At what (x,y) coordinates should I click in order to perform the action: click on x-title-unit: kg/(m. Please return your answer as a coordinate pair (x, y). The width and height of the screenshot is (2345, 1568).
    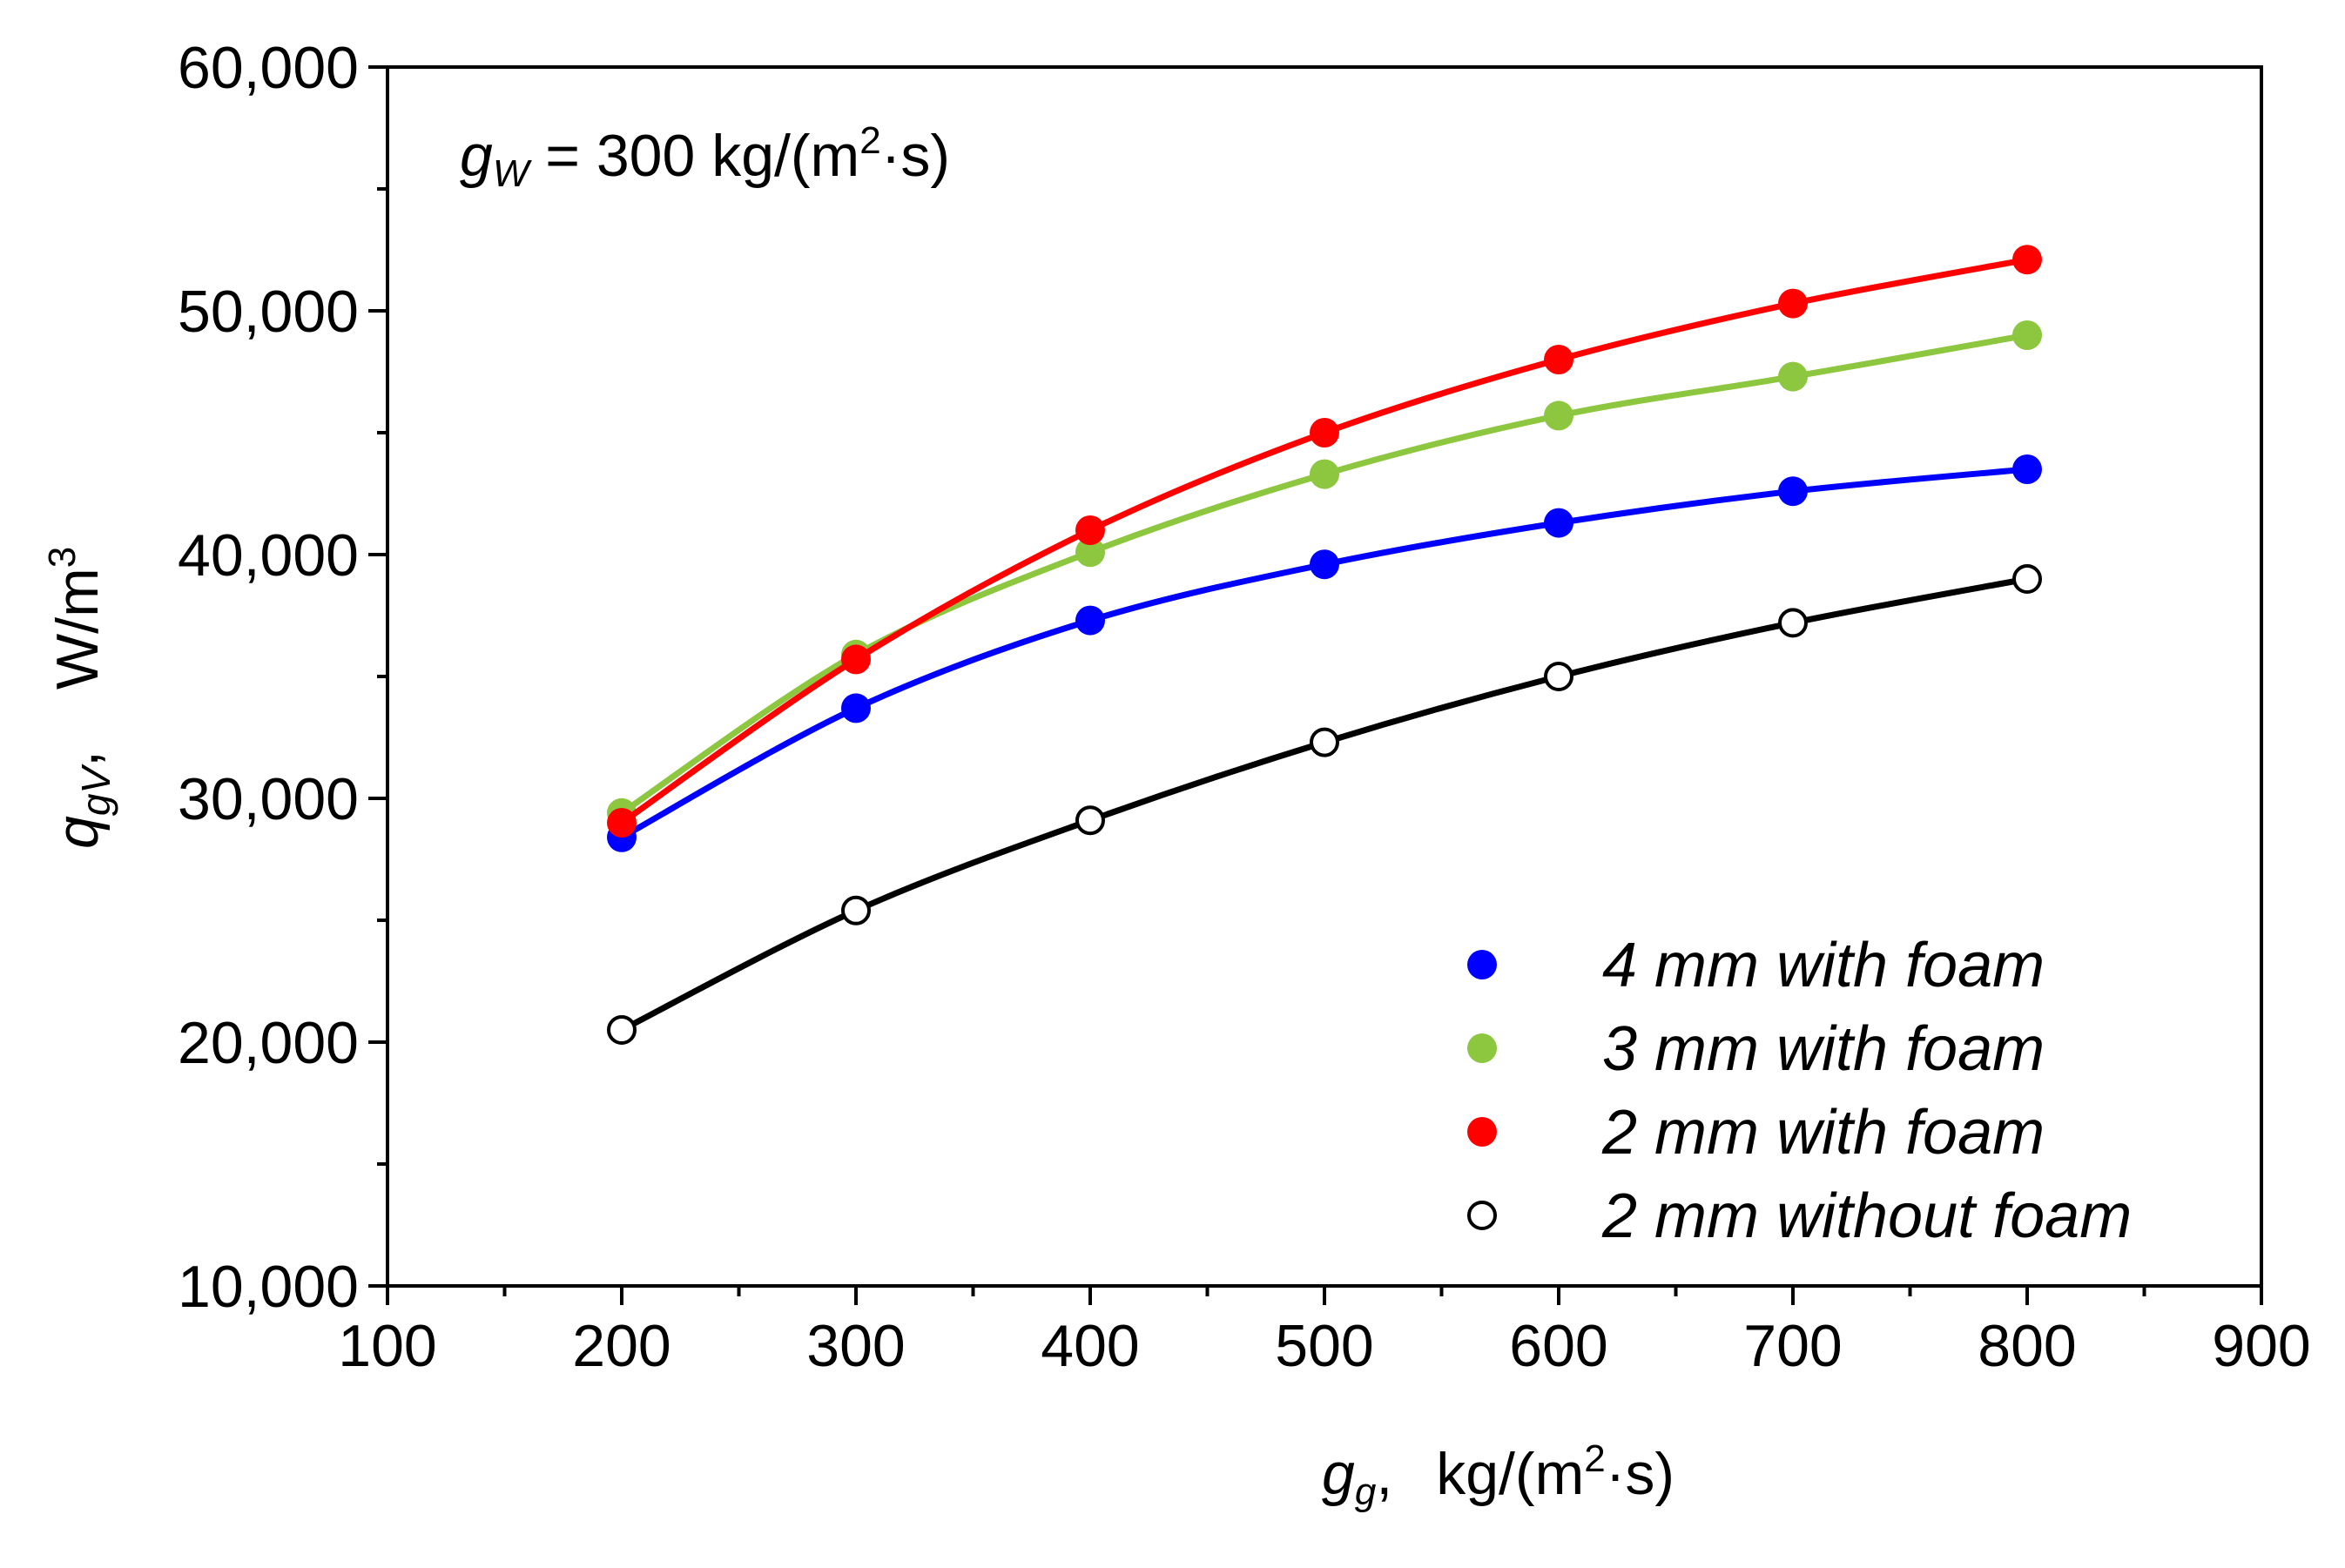
    Looking at the image, I should click on (1510, 1474).